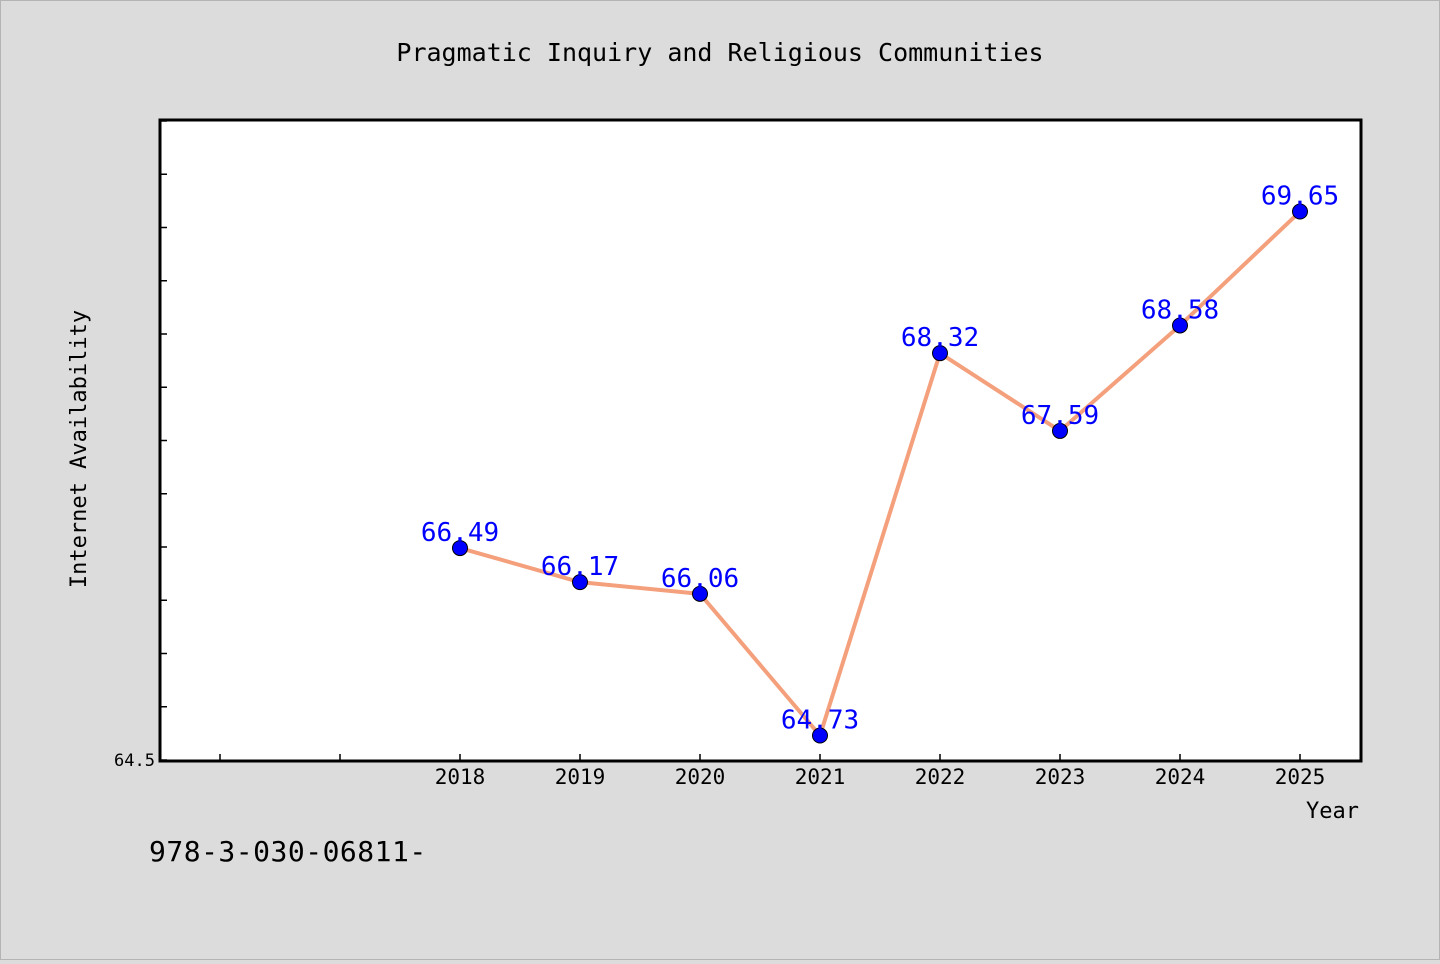 This screenshot has height=964, width=1440. I want to click on data-label: 69.65, so click(1300, 197).